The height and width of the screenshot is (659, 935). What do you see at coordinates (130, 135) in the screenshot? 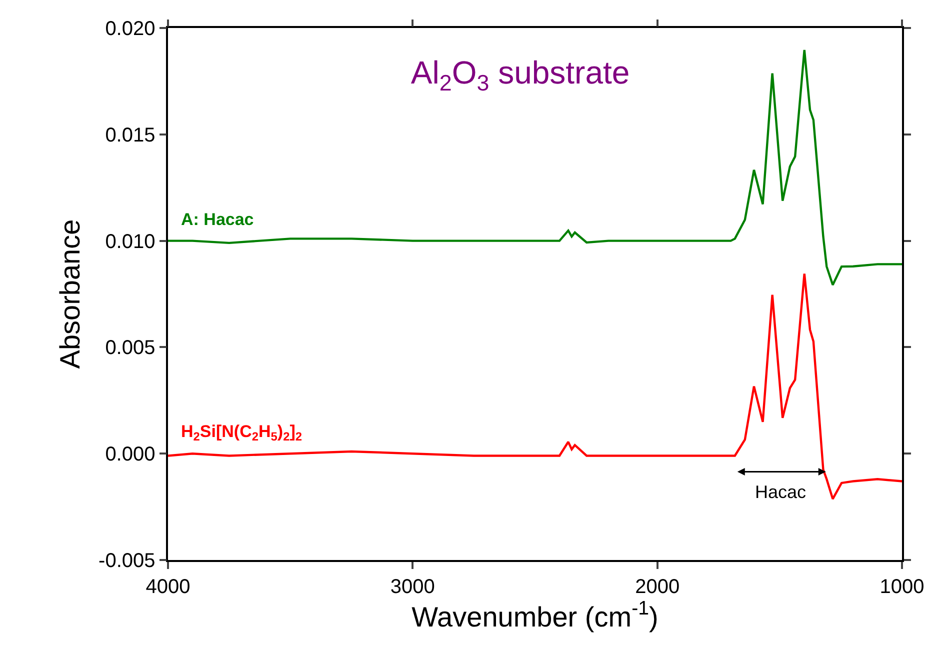
I see `y-tick-label: 0.015` at bounding box center [130, 135].